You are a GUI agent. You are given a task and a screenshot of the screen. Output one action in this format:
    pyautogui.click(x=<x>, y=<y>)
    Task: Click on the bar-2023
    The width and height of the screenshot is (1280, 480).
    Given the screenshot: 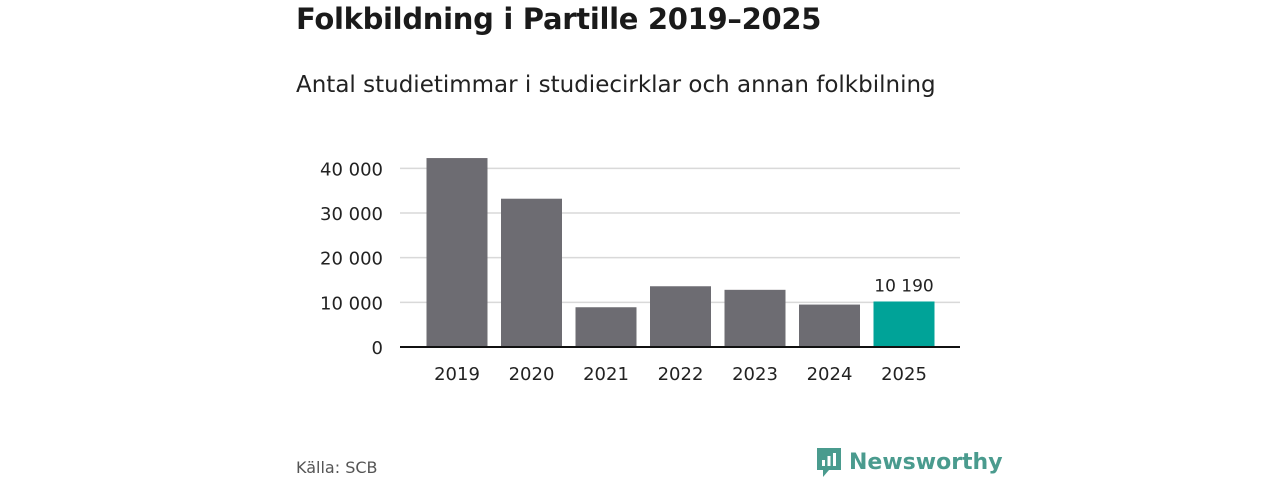 What is the action you would take?
    pyautogui.click(x=755, y=318)
    